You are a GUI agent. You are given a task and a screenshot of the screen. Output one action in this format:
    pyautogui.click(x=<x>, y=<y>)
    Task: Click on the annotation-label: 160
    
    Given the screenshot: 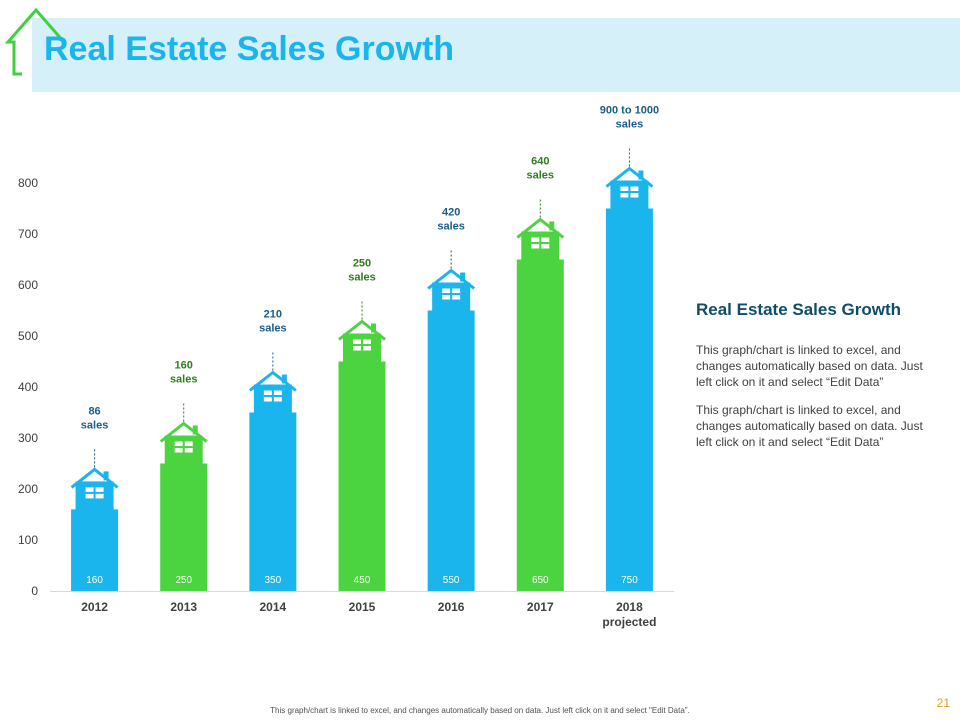 What is the action you would take?
    pyautogui.click(x=184, y=366)
    